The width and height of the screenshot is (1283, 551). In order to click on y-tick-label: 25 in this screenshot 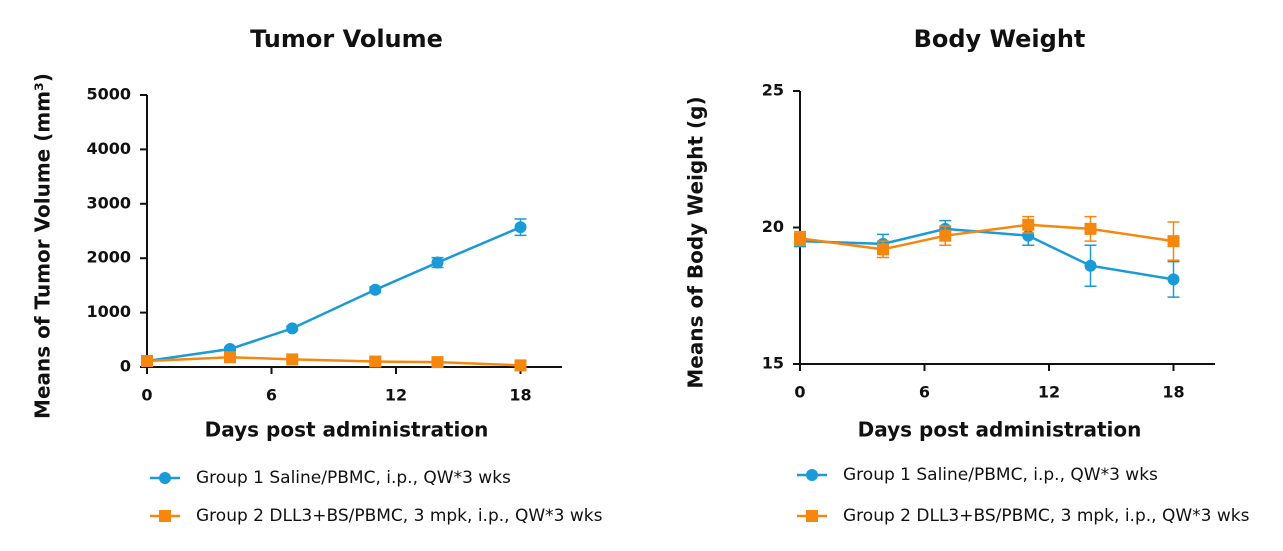, I will do `click(773, 90)`.